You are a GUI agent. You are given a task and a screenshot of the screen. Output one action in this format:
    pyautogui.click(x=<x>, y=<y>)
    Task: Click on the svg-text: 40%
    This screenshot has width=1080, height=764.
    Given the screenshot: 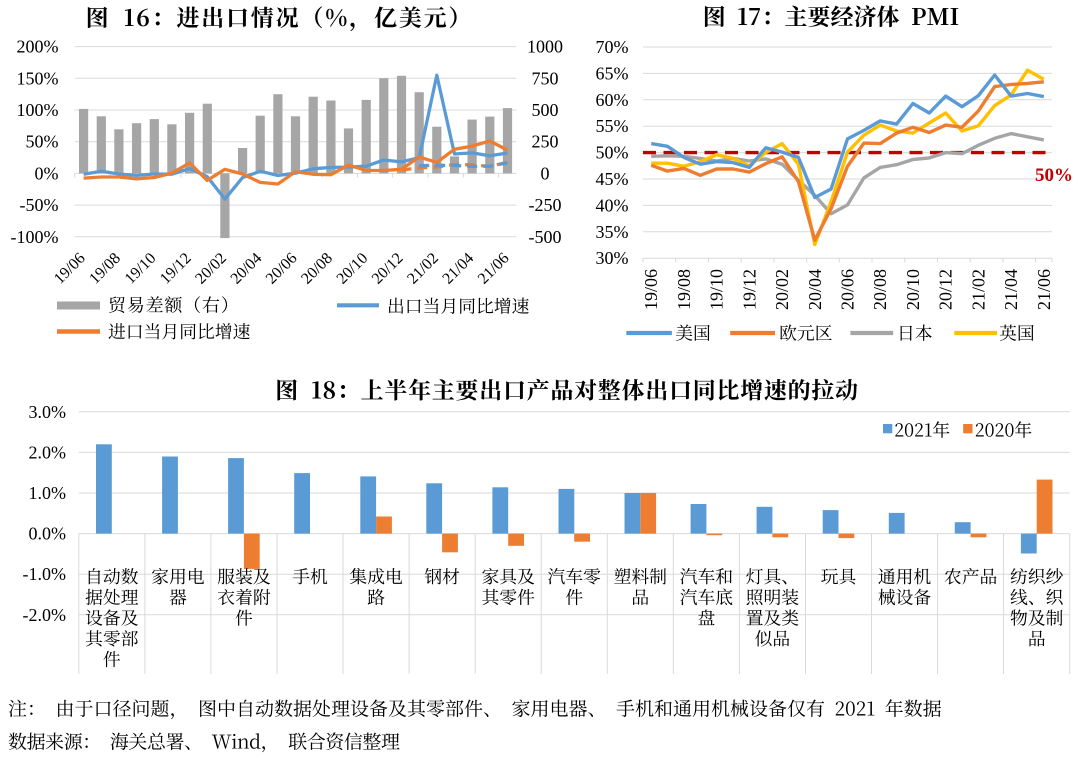 What is the action you would take?
    pyautogui.click(x=612, y=205)
    